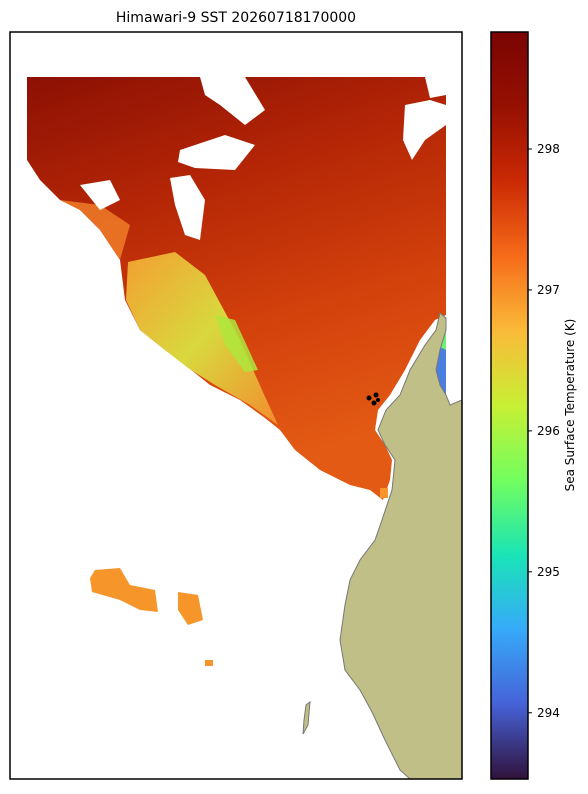 The height and width of the screenshot is (794, 588). What do you see at coordinates (548, 149) in the screenshot?
I see `colorbar-tick-label: 298` at bounding box center [548, 149].